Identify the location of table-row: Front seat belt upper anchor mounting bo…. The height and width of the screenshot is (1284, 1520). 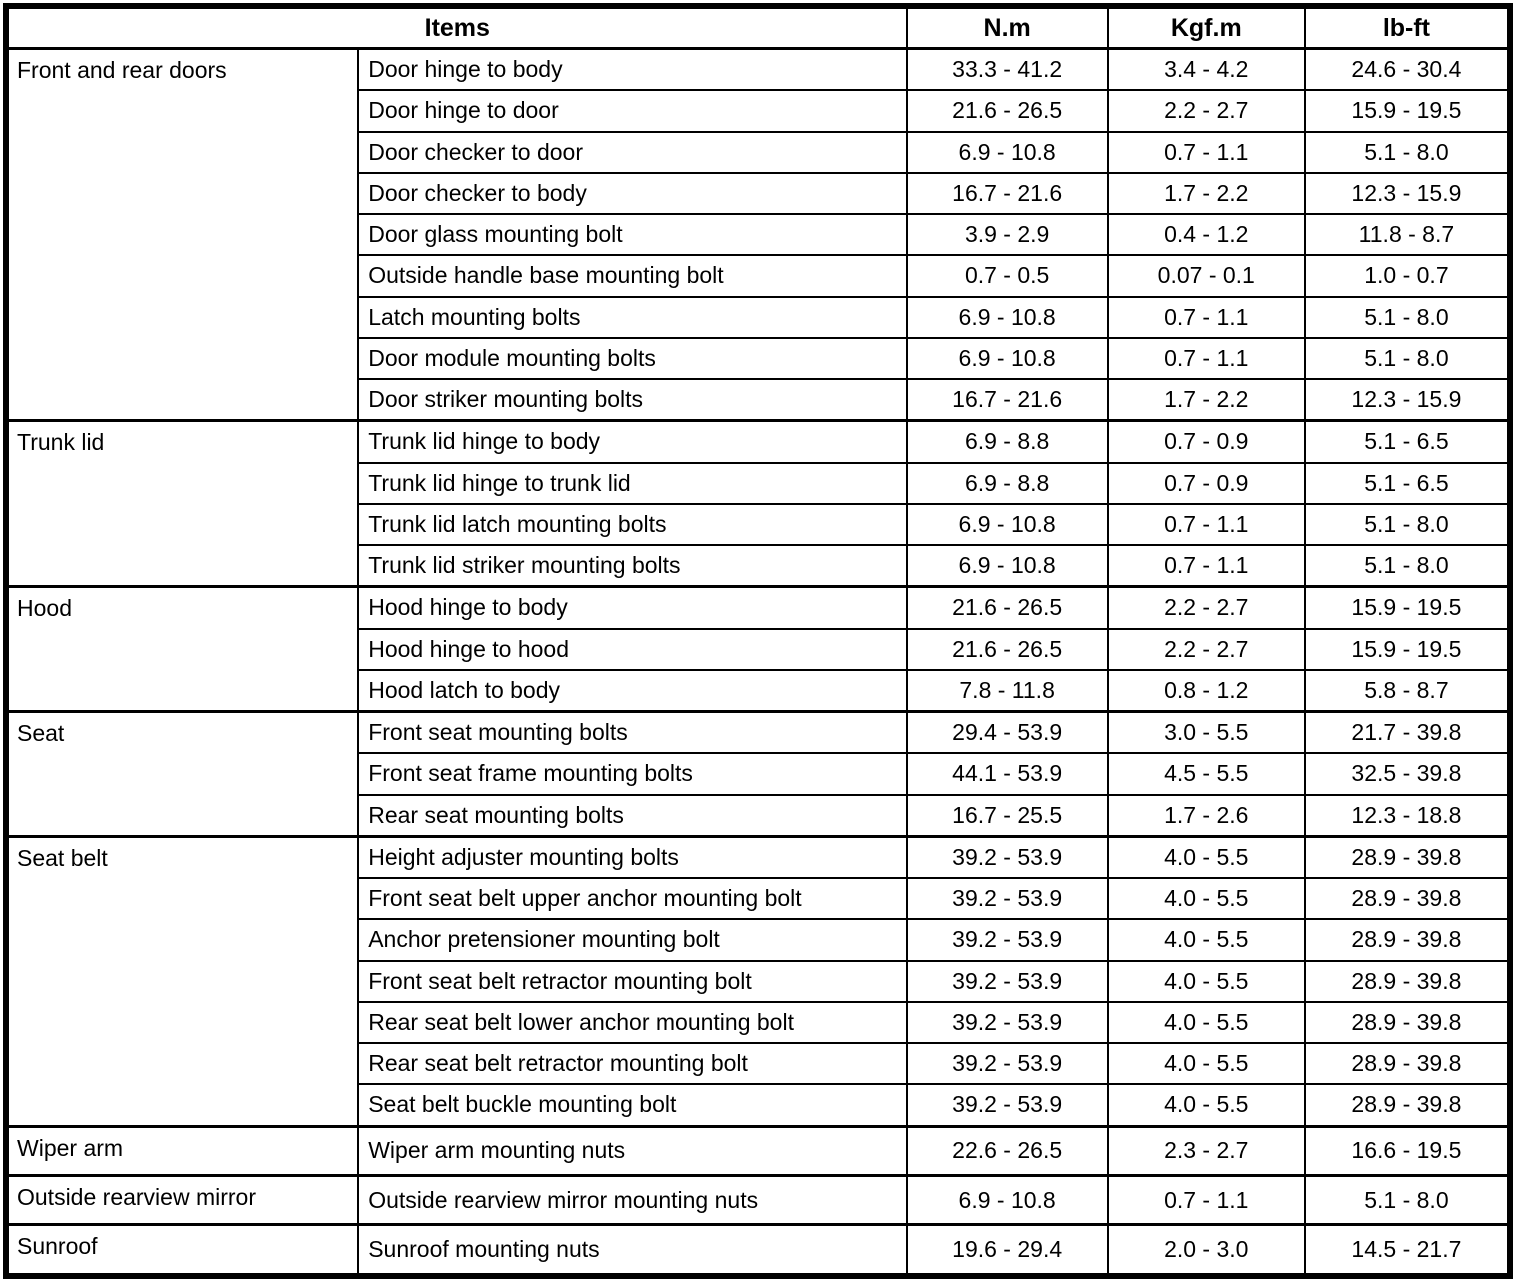
(759, 898).